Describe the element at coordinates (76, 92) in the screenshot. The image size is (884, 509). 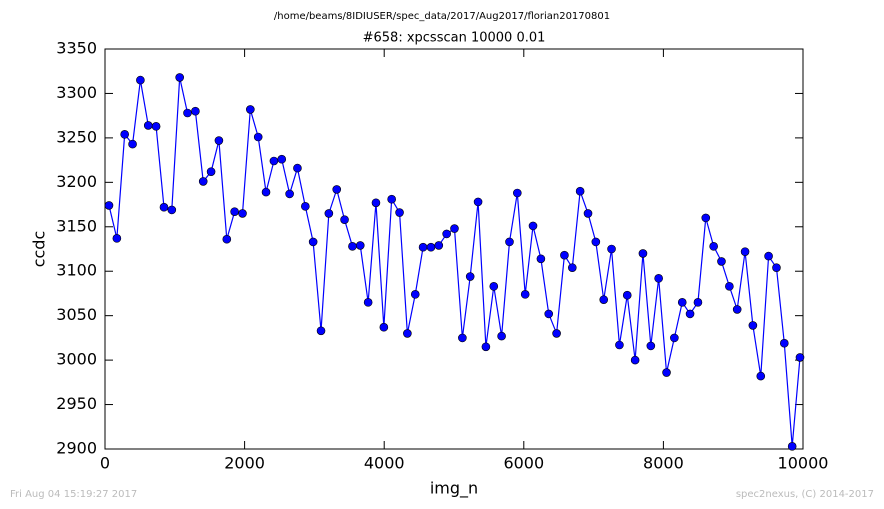
I see `y-tick-label: 3300` at that location.